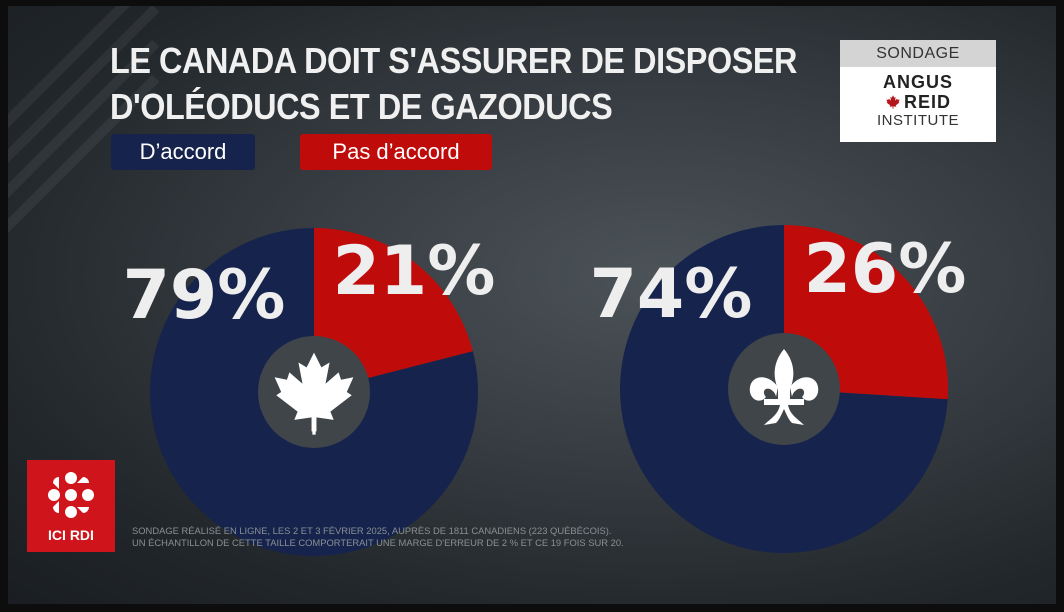 The image size is (1064, 612). Describe the element at coordinates (784, 387) in the screenshot. I see `fleur-de-lis-icon` at that location.